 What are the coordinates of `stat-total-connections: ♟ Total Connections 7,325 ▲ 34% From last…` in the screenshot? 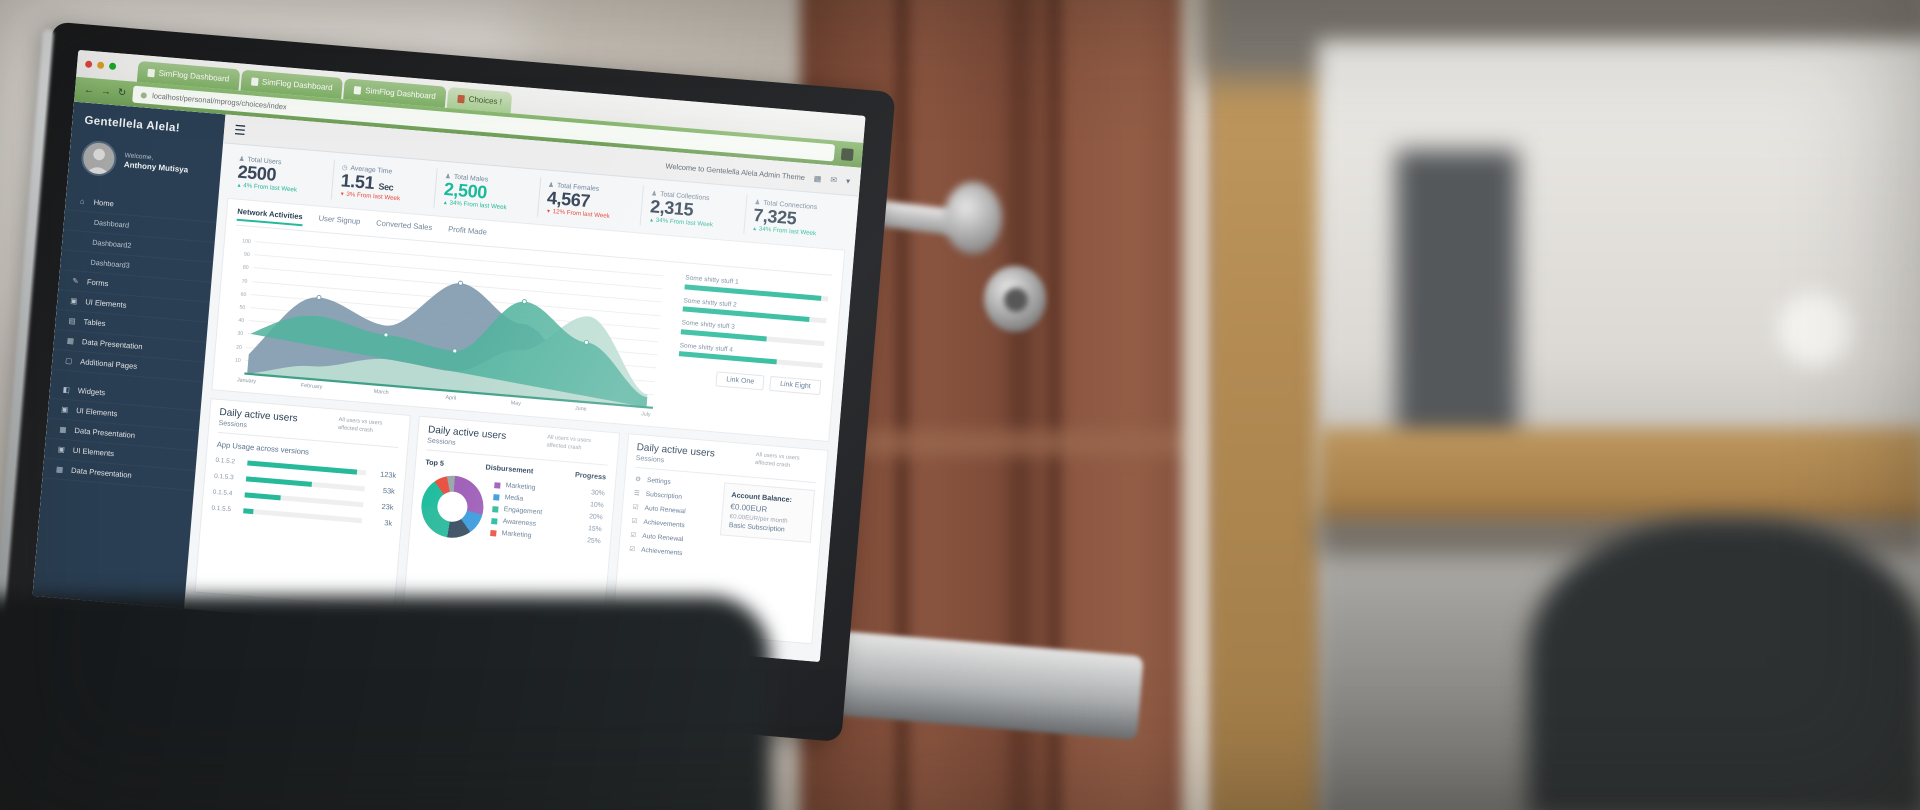 It's located at (796, 219).